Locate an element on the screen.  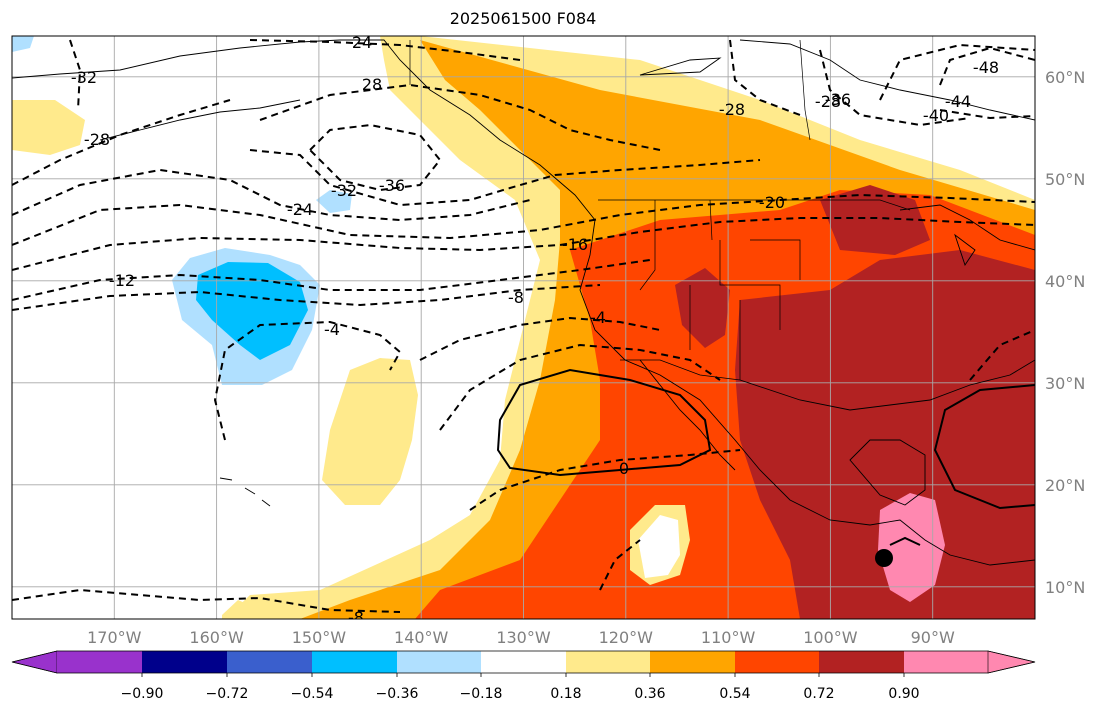
latitude-labels: 60°N 50°N 40°N 30°N 20°N 10°N is located at coordinates (1065, 332).